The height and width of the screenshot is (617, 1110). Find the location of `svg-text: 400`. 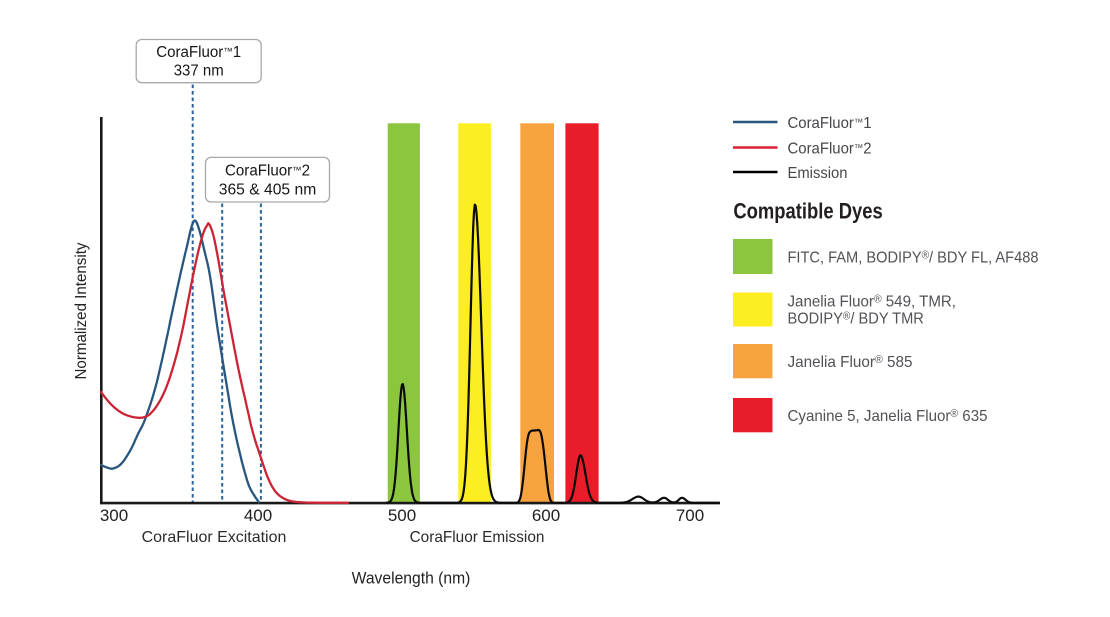

svg-text: 400 is located at coordinates (258, 515).